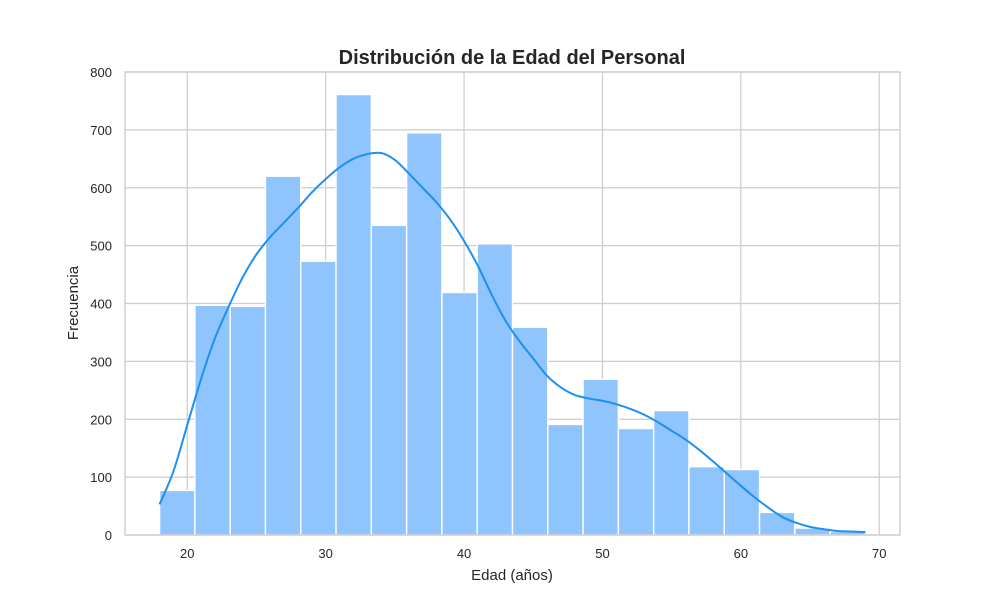  I want to click on x-tick-label: 50, so click(602, 553).